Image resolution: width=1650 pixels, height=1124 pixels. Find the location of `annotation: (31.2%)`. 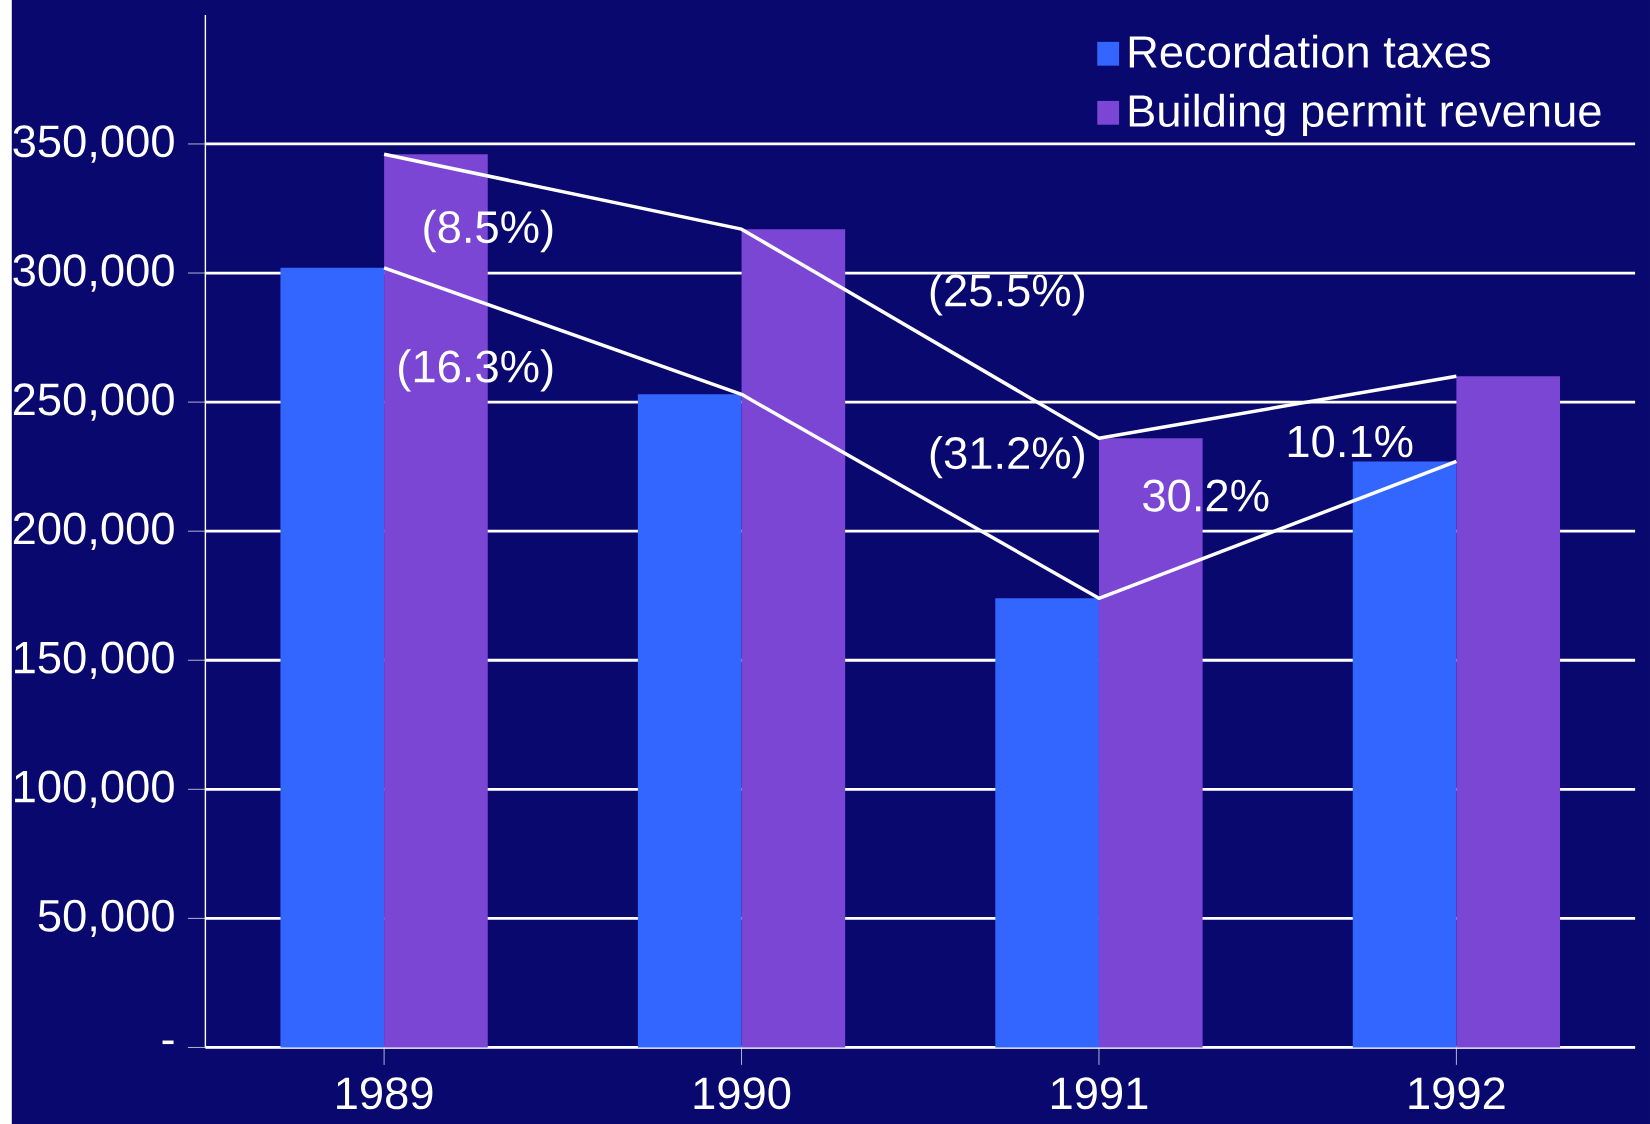

annotation: (31.2%) is located at coordinates (1007, 457).